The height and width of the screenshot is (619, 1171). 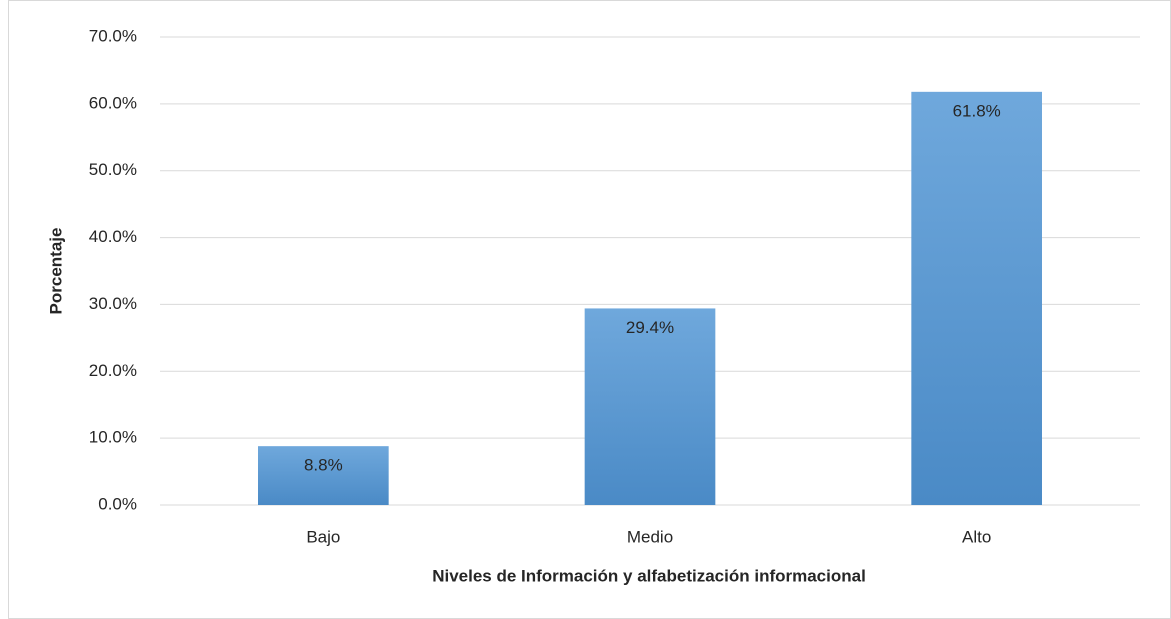 What do you see at coordinates (323, 465) in the screenshot?
I see `data-label: 8.8%` at bounding box center [323, 465].